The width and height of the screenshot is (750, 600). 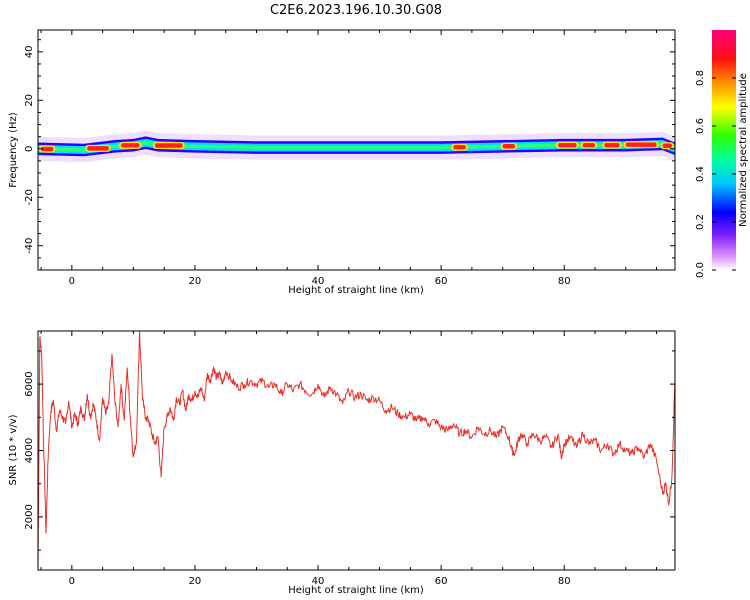 I want to click on colorbar-label: Normalized spectral amplitude, so click(x=743, y=150).